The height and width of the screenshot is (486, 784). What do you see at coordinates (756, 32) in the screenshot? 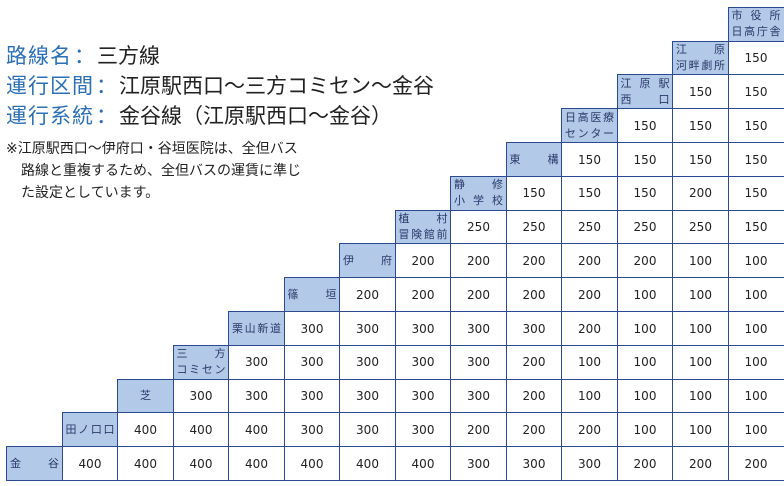
I see `stop-name-line2: 日高庁舎` at bounding box center [756, 32].